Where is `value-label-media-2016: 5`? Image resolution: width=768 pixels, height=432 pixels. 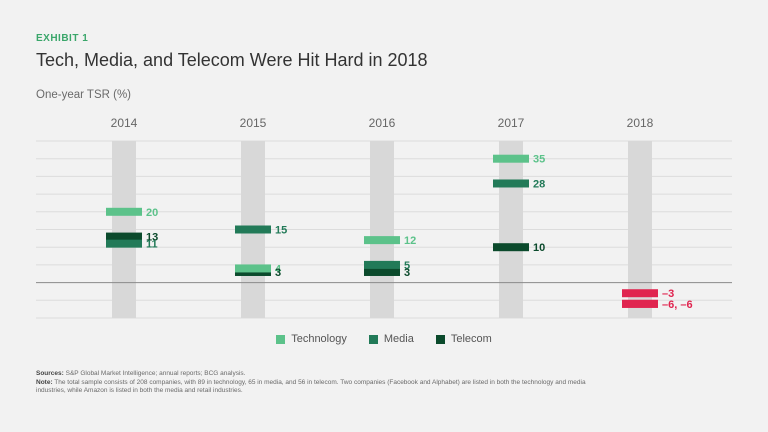 value-label-media-2016: 5 is located at coordinates (407, 266).